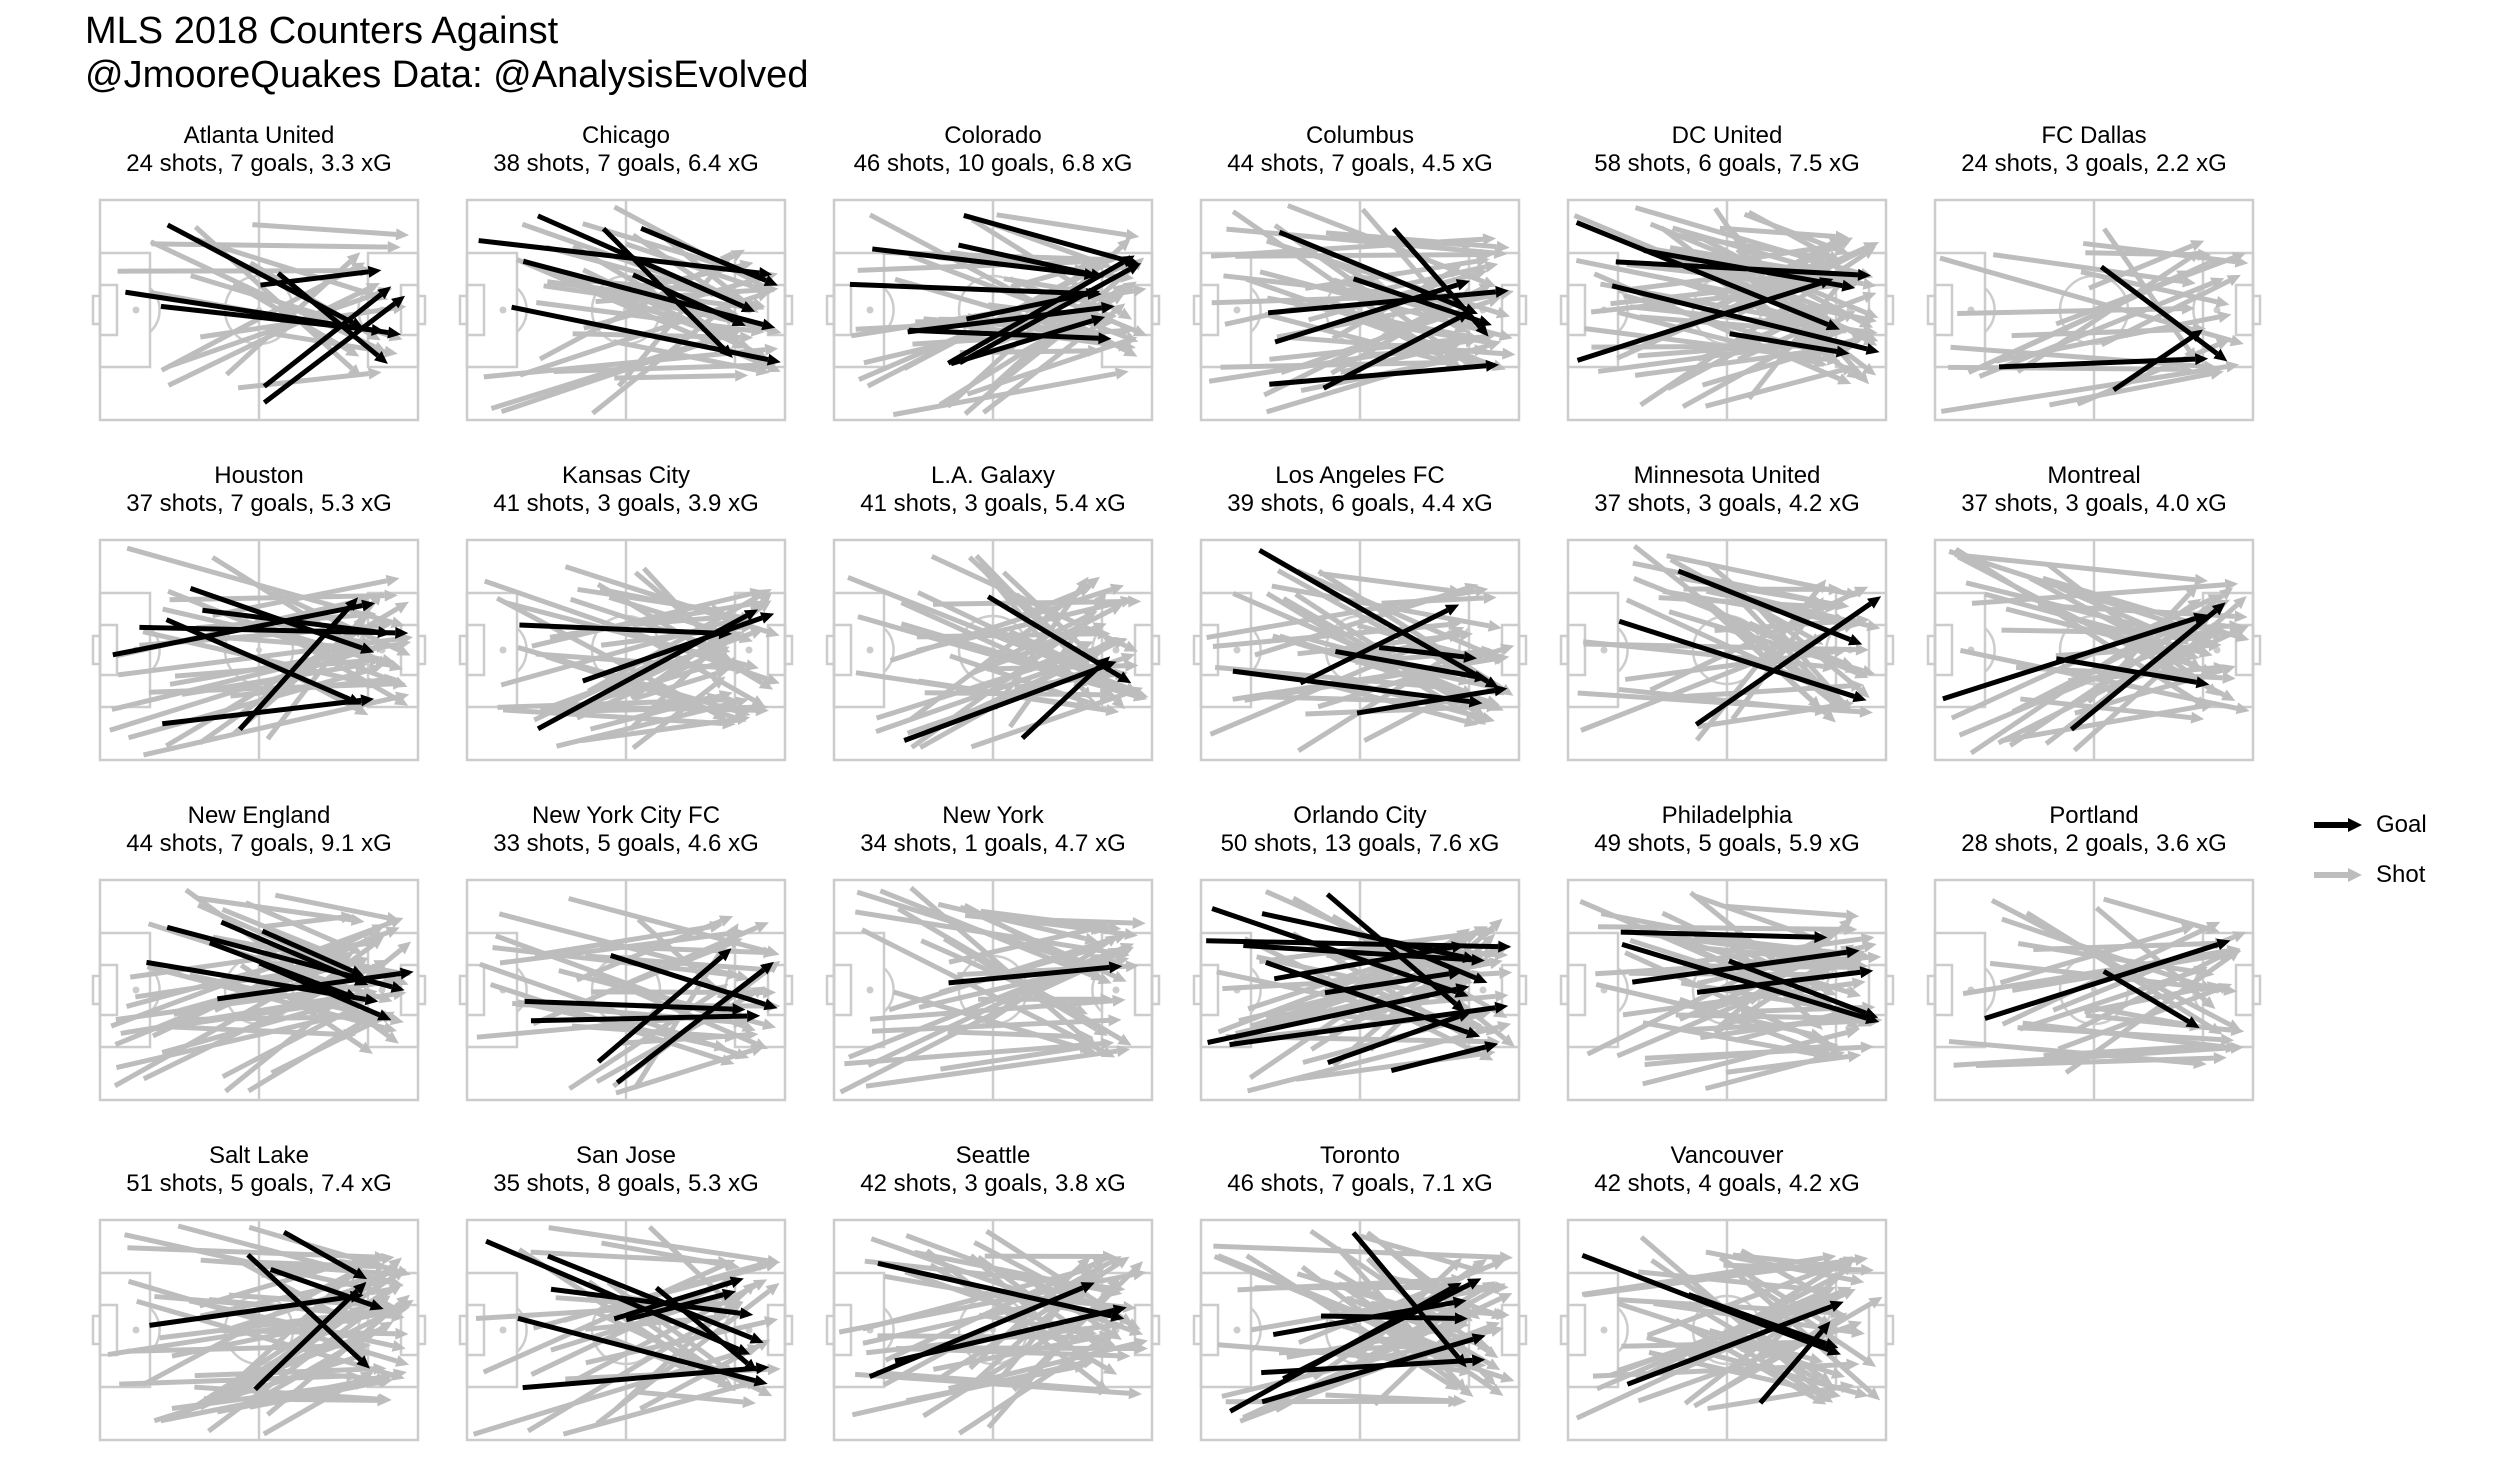 The height and width of the screenshot is (1458, 2500). Describe the element at coordinates (993, 150) in the screenshot. I see `panel-title: Colorado 46 shots, 10 goals, 6.8 xG` at that location.